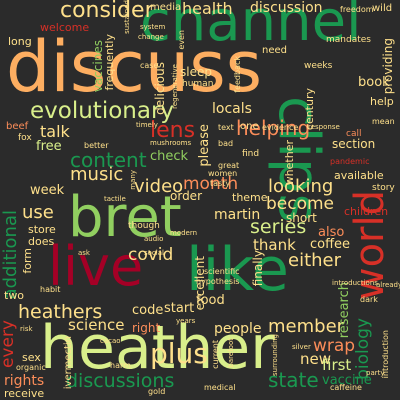  Describe the element at coordinates (146, 328) in the screenshot. I see `word-right: right` at that location.